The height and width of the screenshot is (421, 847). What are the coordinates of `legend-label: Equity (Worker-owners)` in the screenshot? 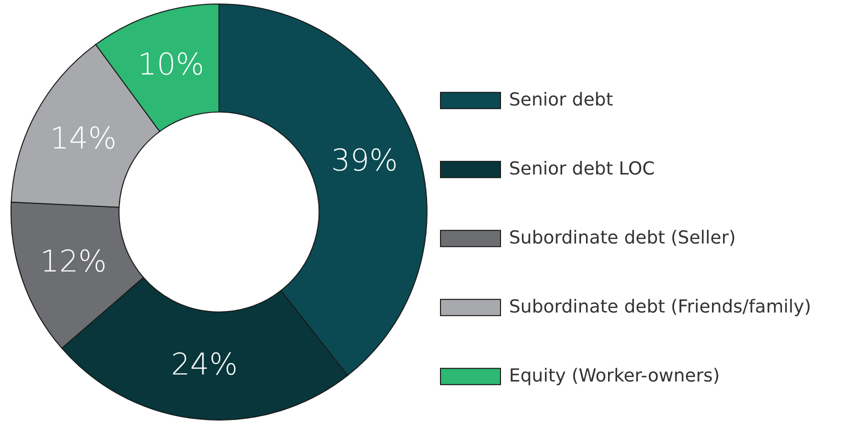 It's located at (614, 376).